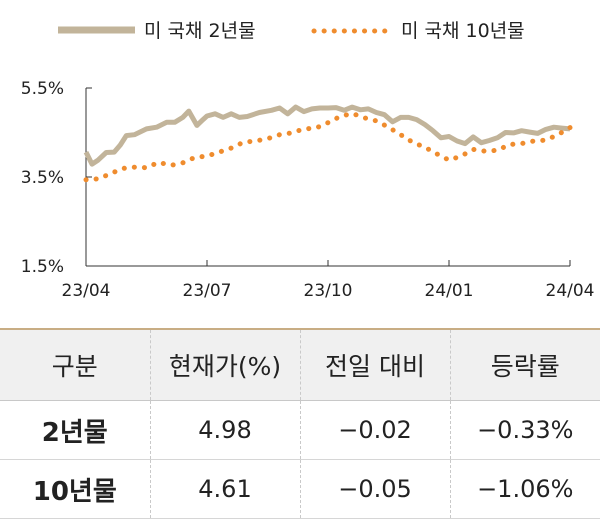 The height and width of the screenshot is (519, 600). What do you see at coordinates (327, 135) in the screenshot?
I see `series-line-2y` at bounding box center [327, 135].